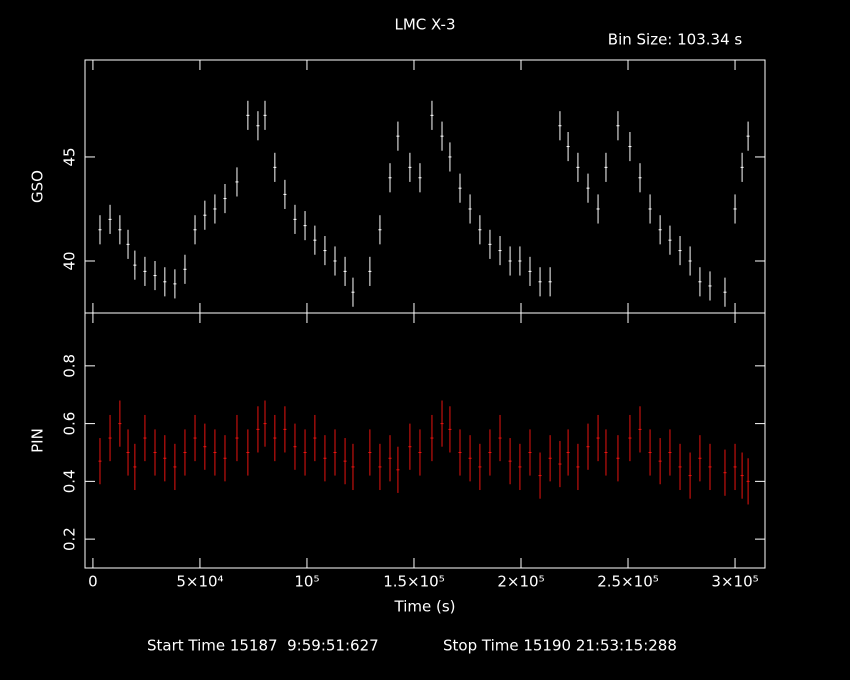 Image resolution: width=850 pixels, height=680 pixels. What do you see at coordinates (38, 186) in the screenshot?
I see `y-axis-label: GSO` at bounding box center [38, 186].